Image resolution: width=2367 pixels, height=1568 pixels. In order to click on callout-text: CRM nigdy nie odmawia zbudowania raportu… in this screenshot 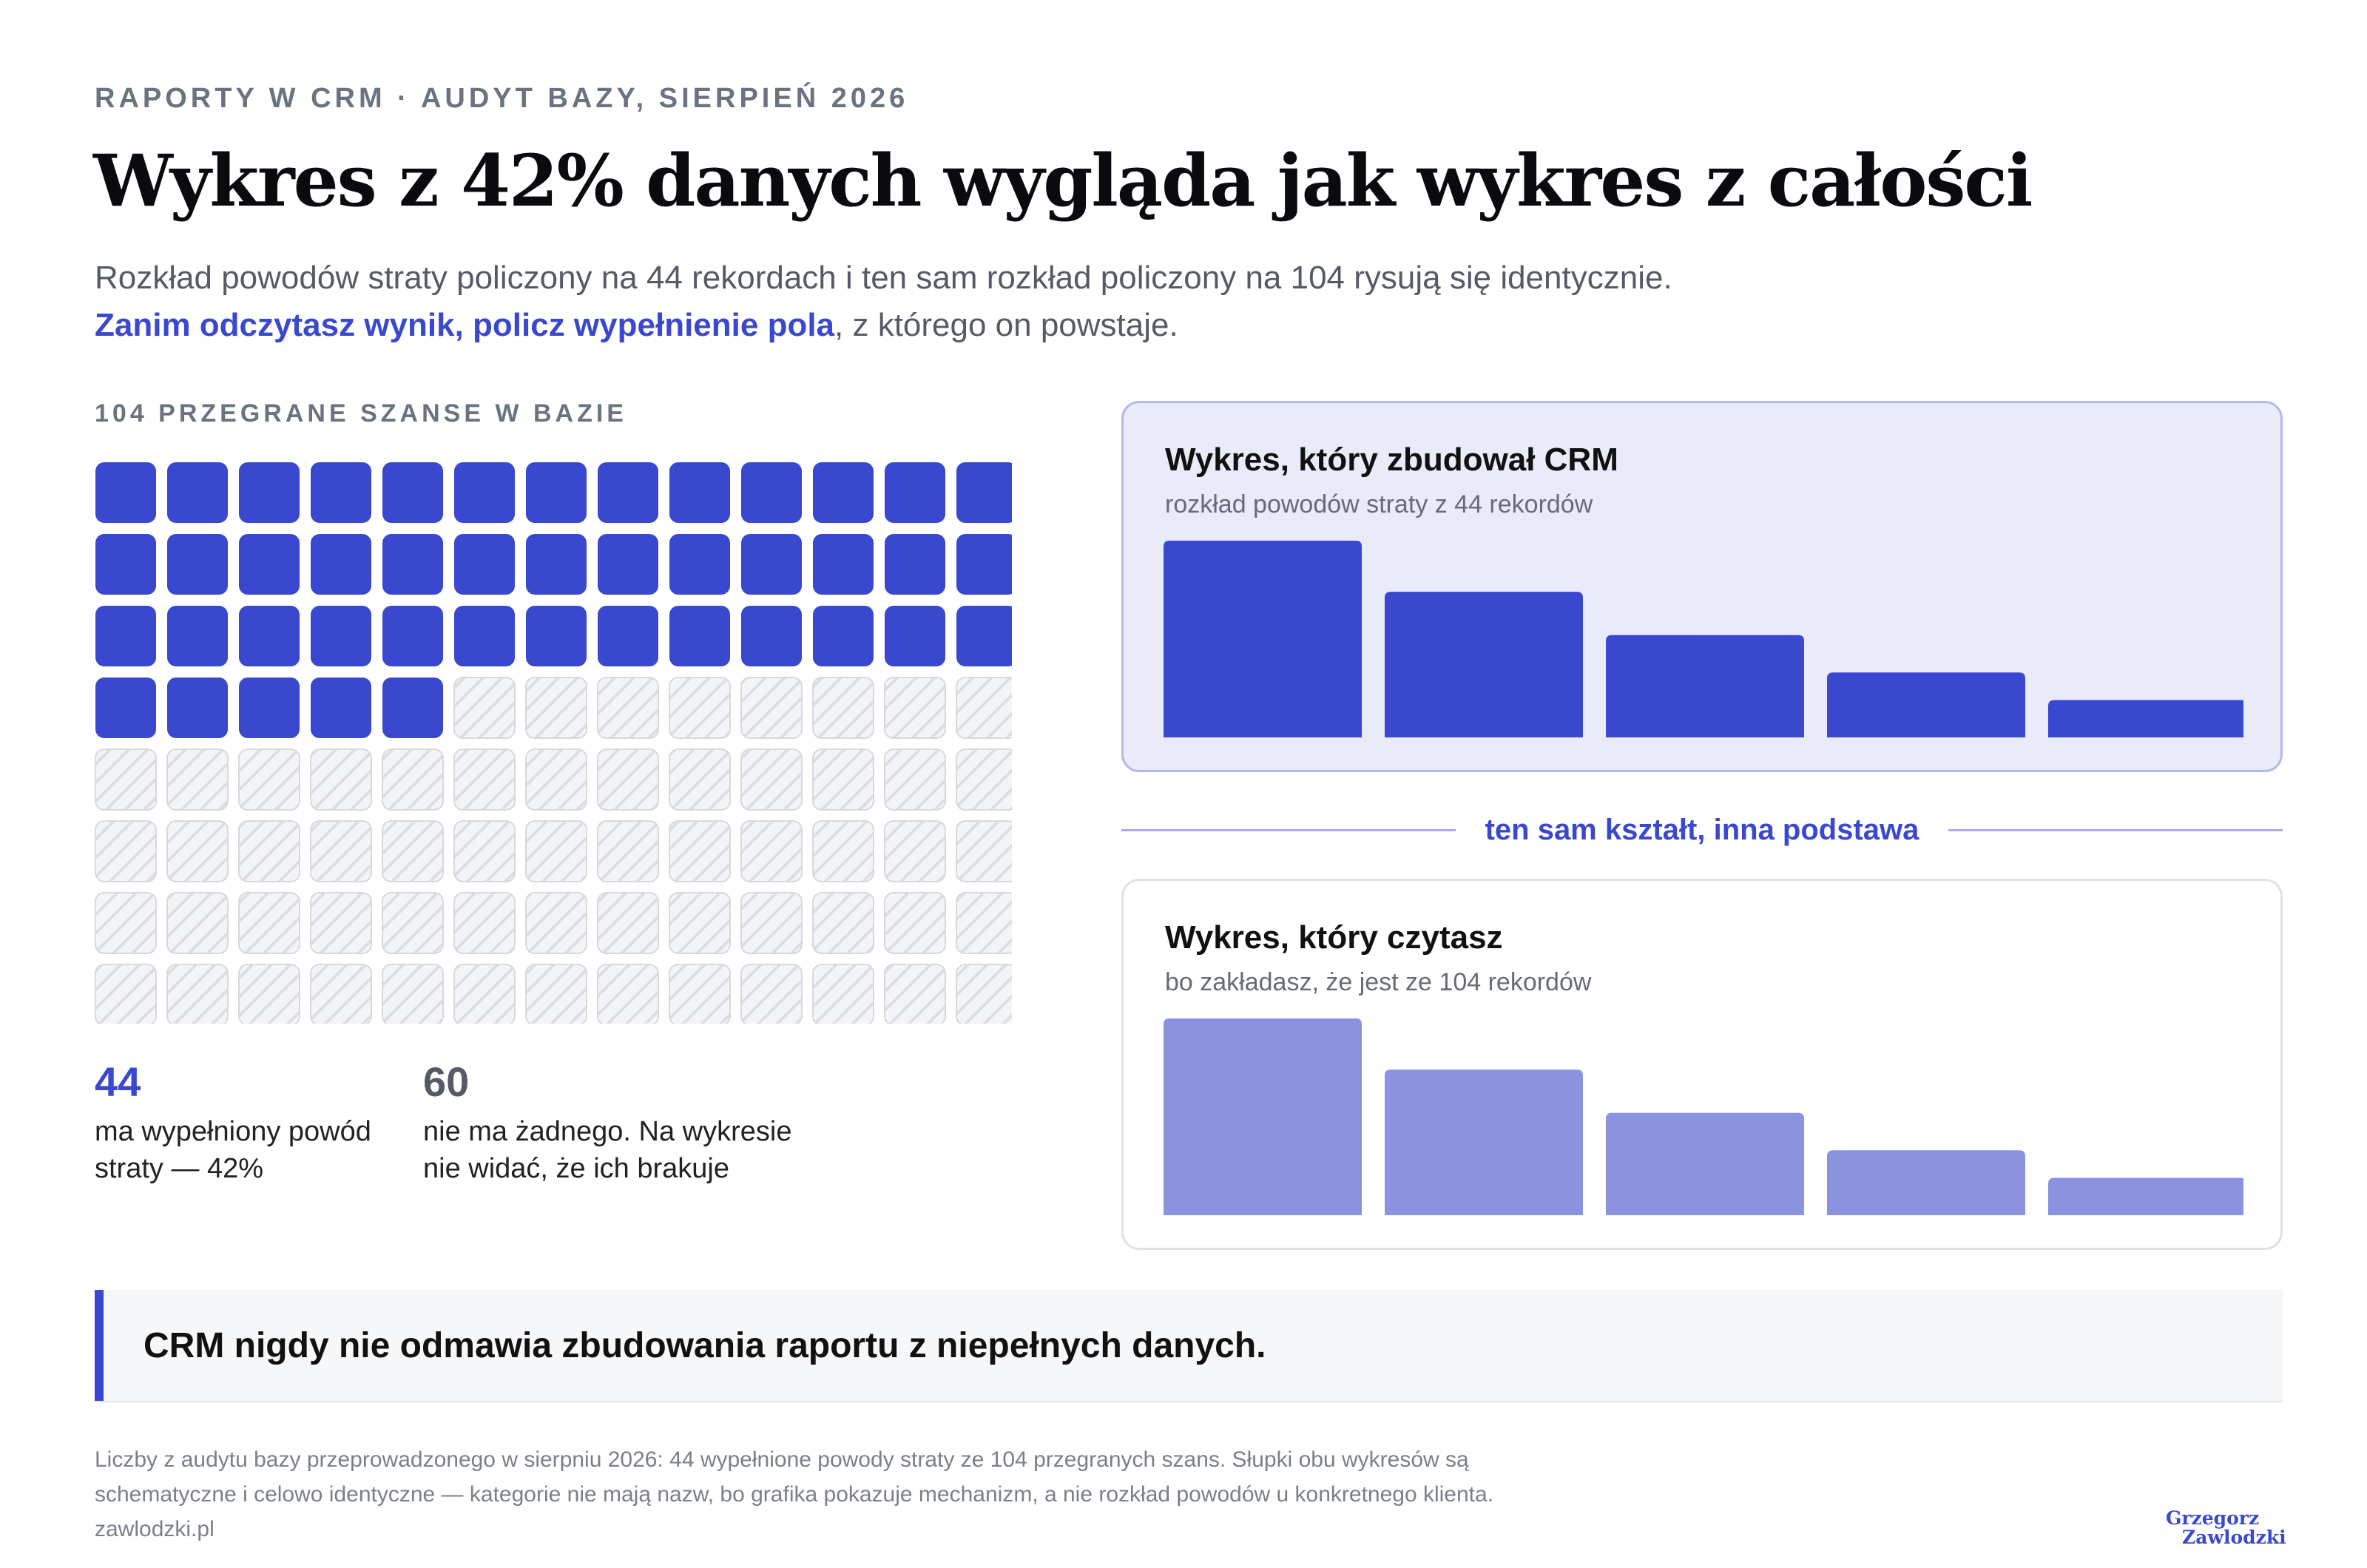, I will do `click(705, 1345)`.